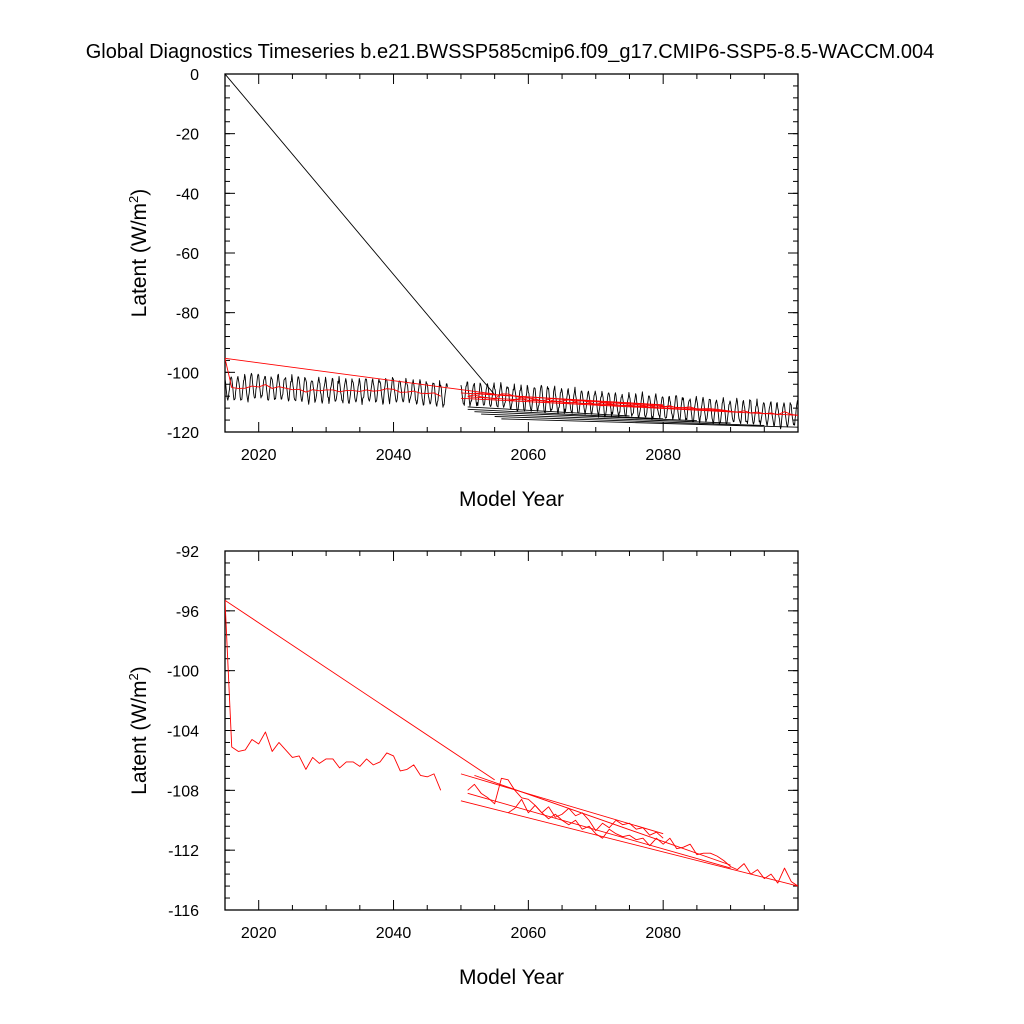 This screenshot has width=1024, height=1024. Describe the element at coordinates (183, 373) in the screenshot. I see `chart0-y-tick-label: -100` at that location.